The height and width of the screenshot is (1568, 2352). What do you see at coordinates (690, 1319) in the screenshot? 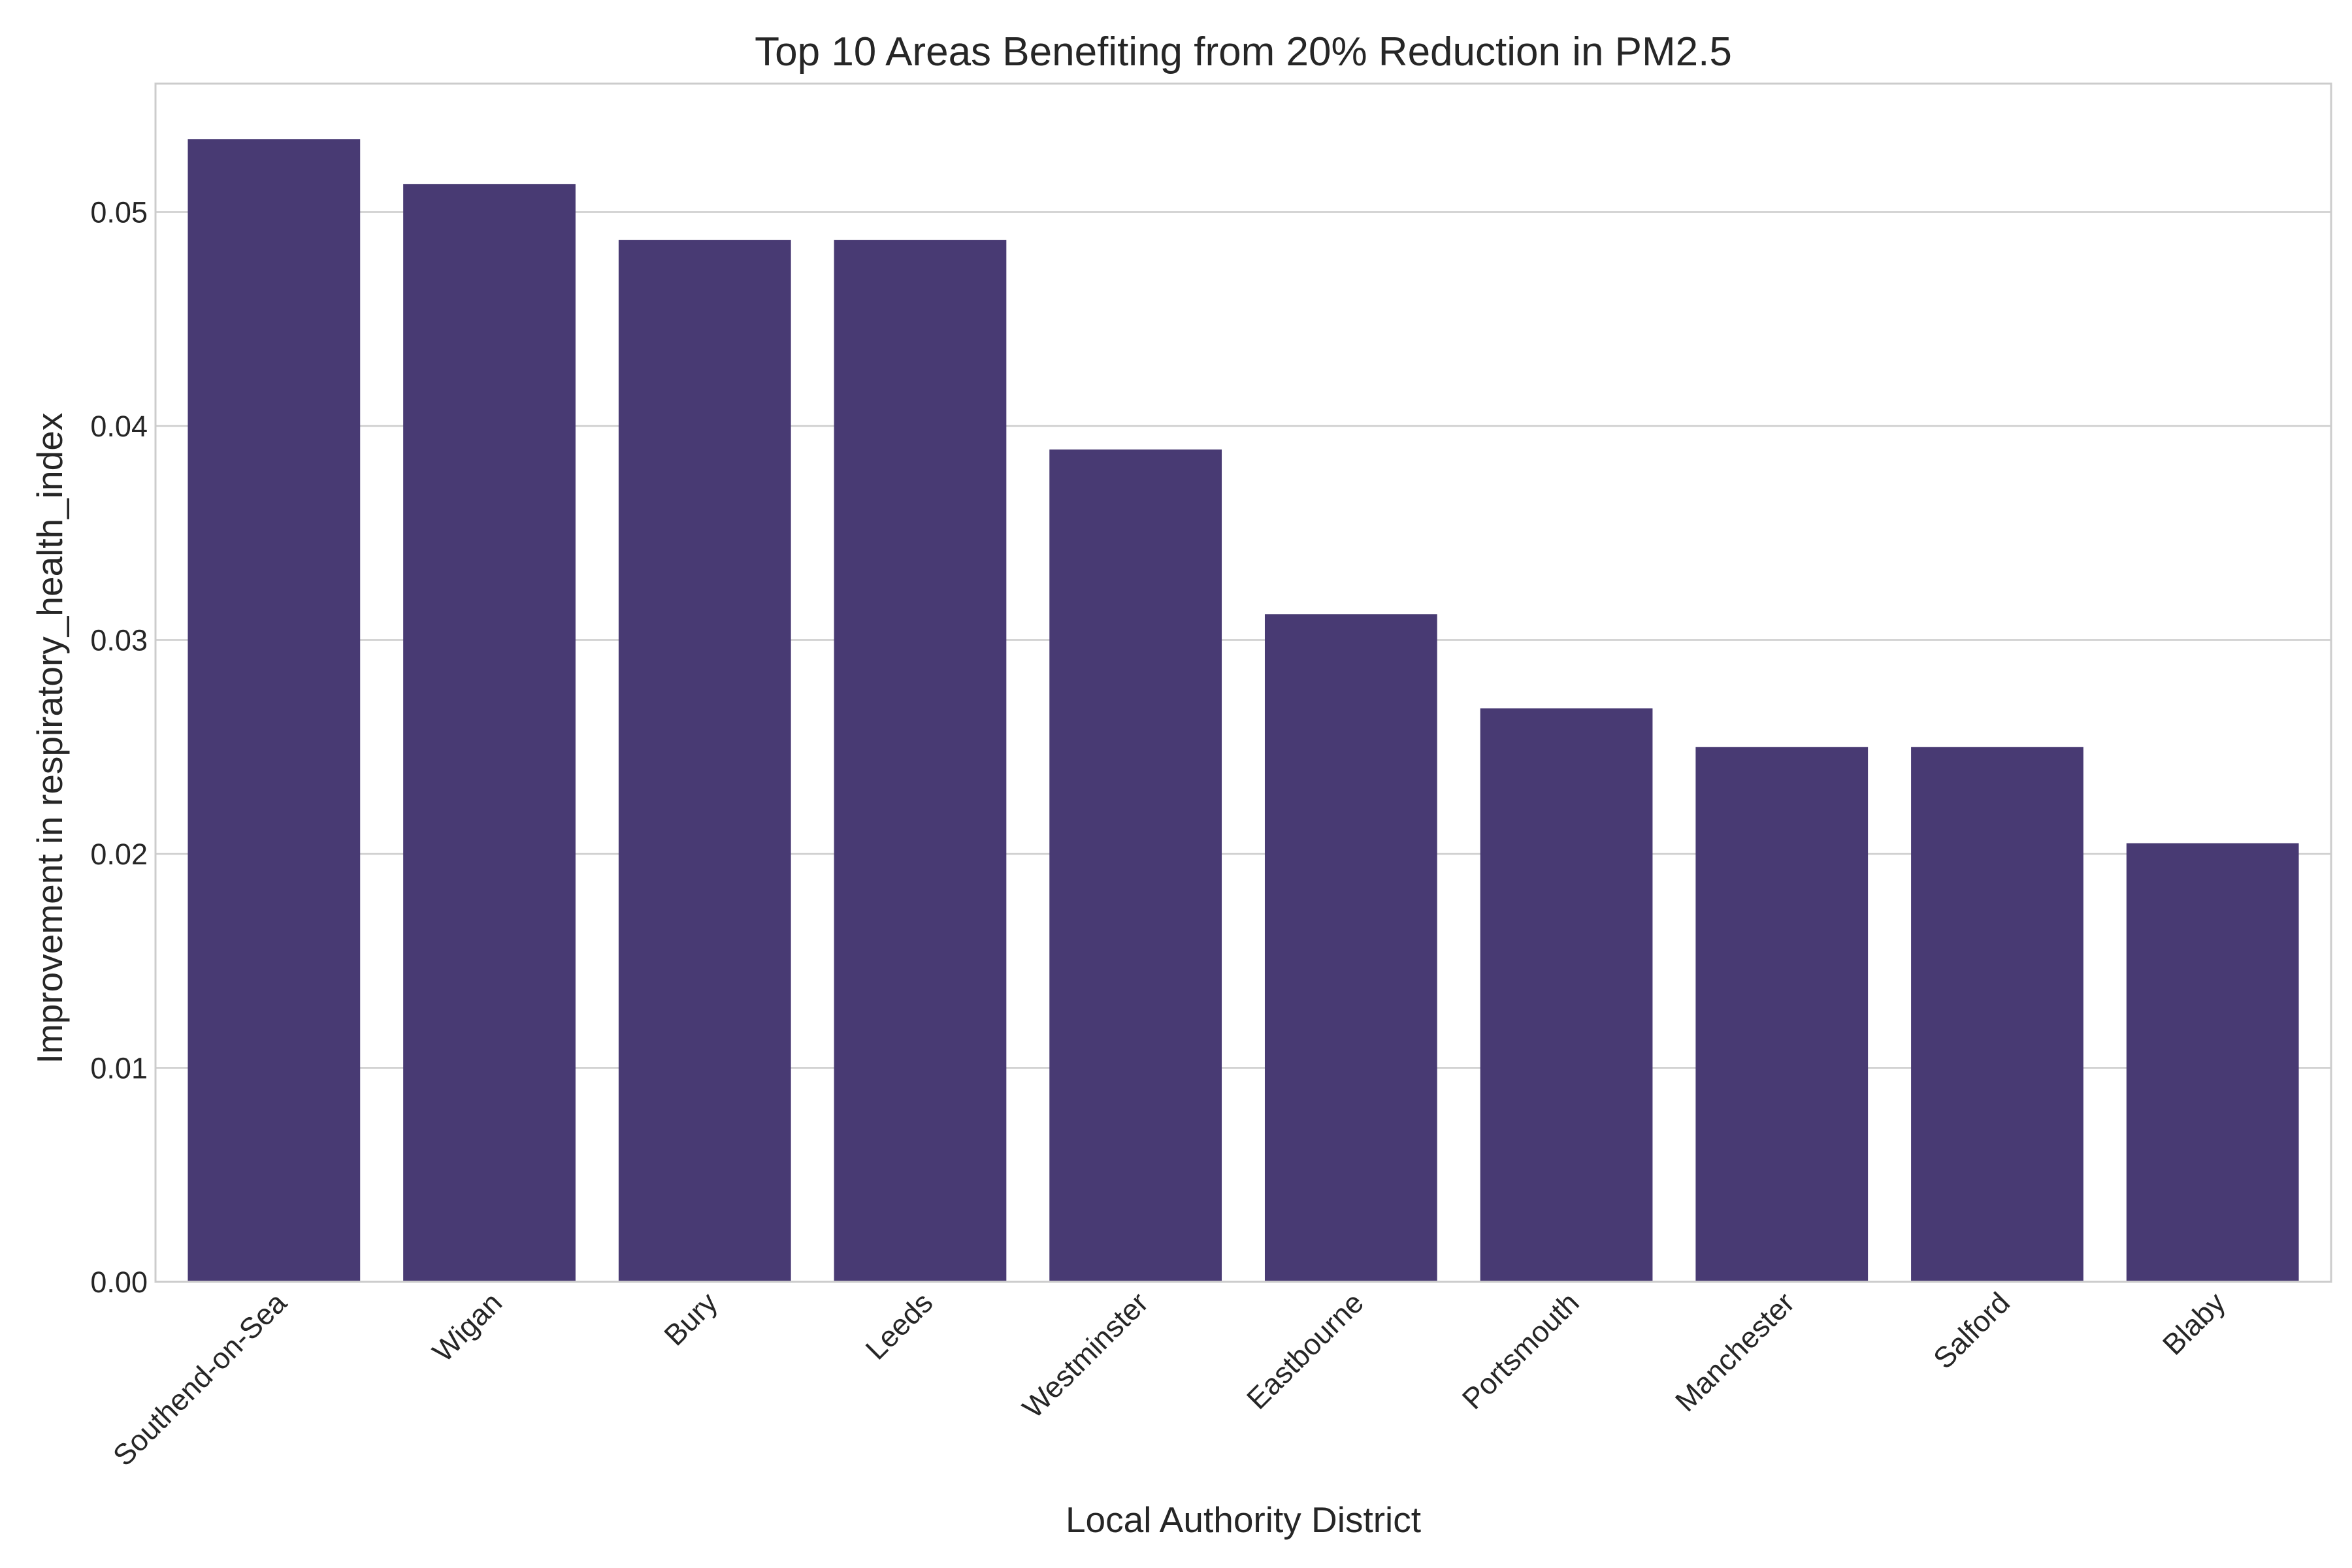
I see `x-tick-label: Bury` at bounding box center [690, 1319].